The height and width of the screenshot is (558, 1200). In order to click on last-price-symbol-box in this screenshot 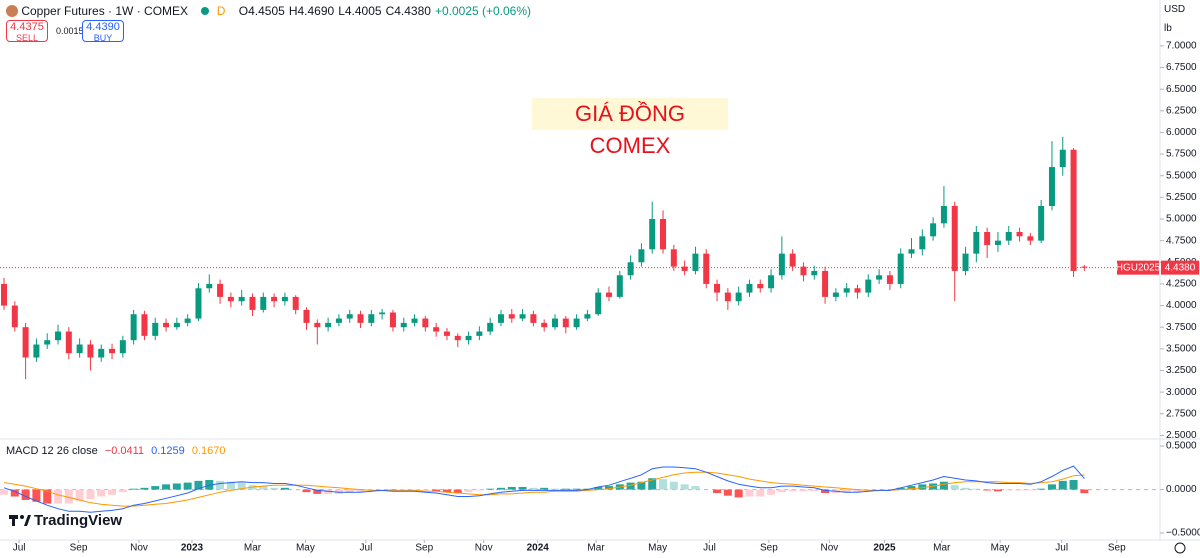, I will do `click(1138, 267)`.